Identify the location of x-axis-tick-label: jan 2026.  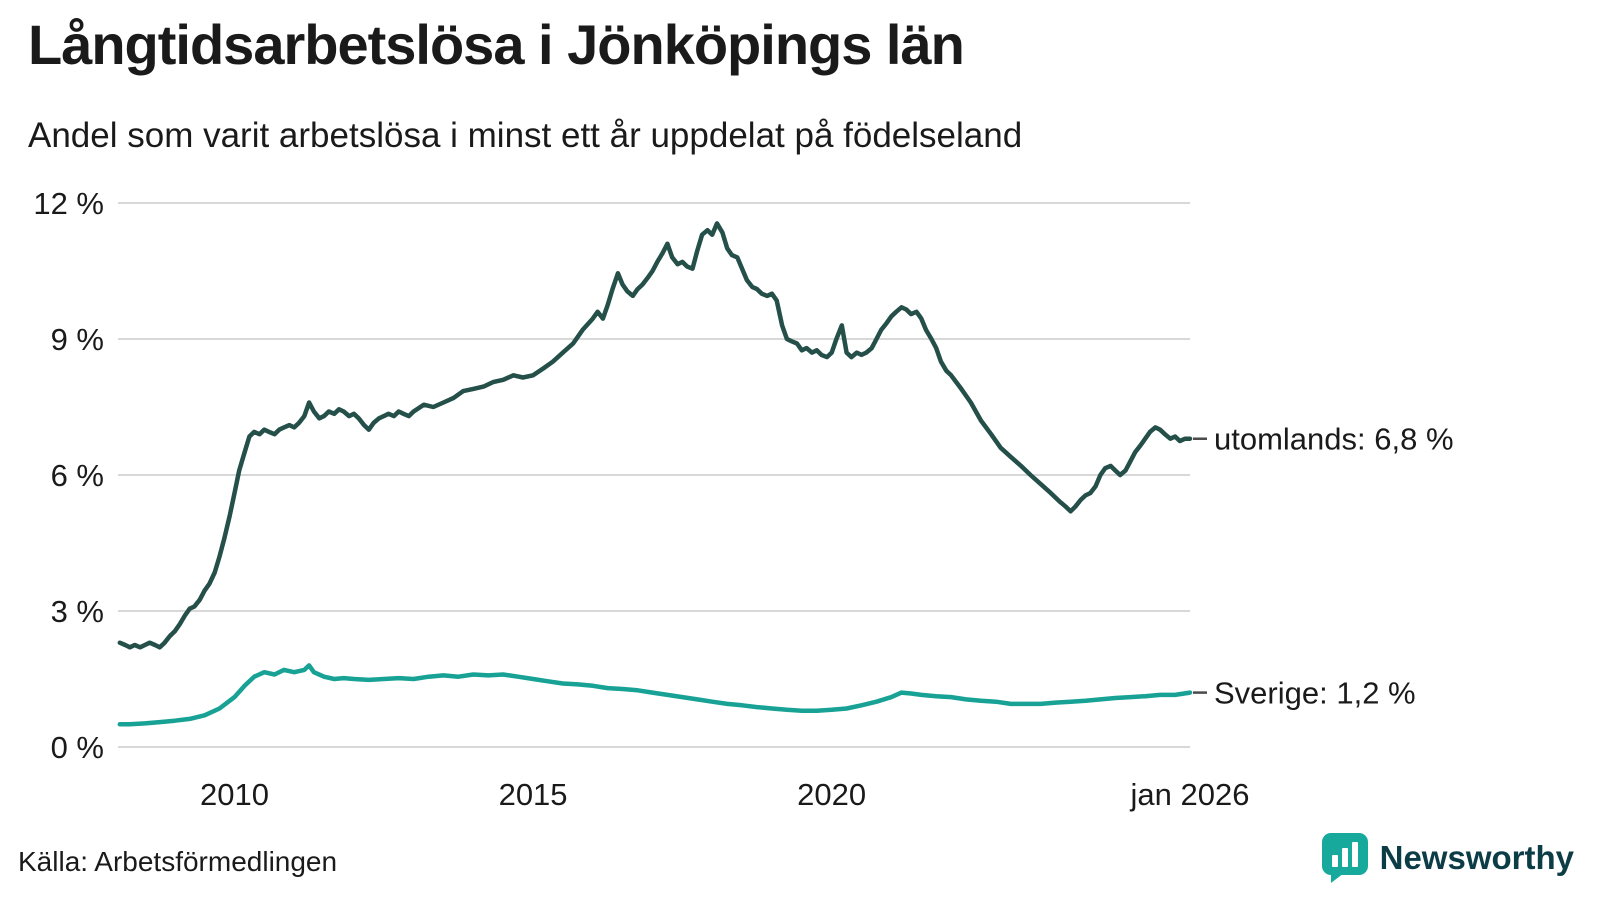
(1190, 794).